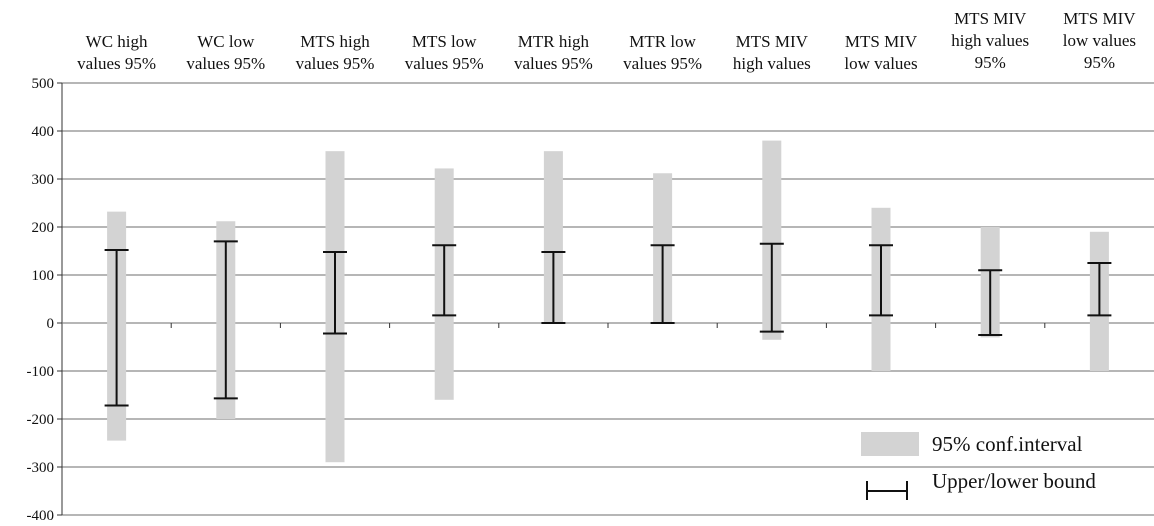 Image resolution: width=1154 pixels, height=526 pixels. I want to click on legend-ci-label: 95% conf.interval, so click(1007, 444).